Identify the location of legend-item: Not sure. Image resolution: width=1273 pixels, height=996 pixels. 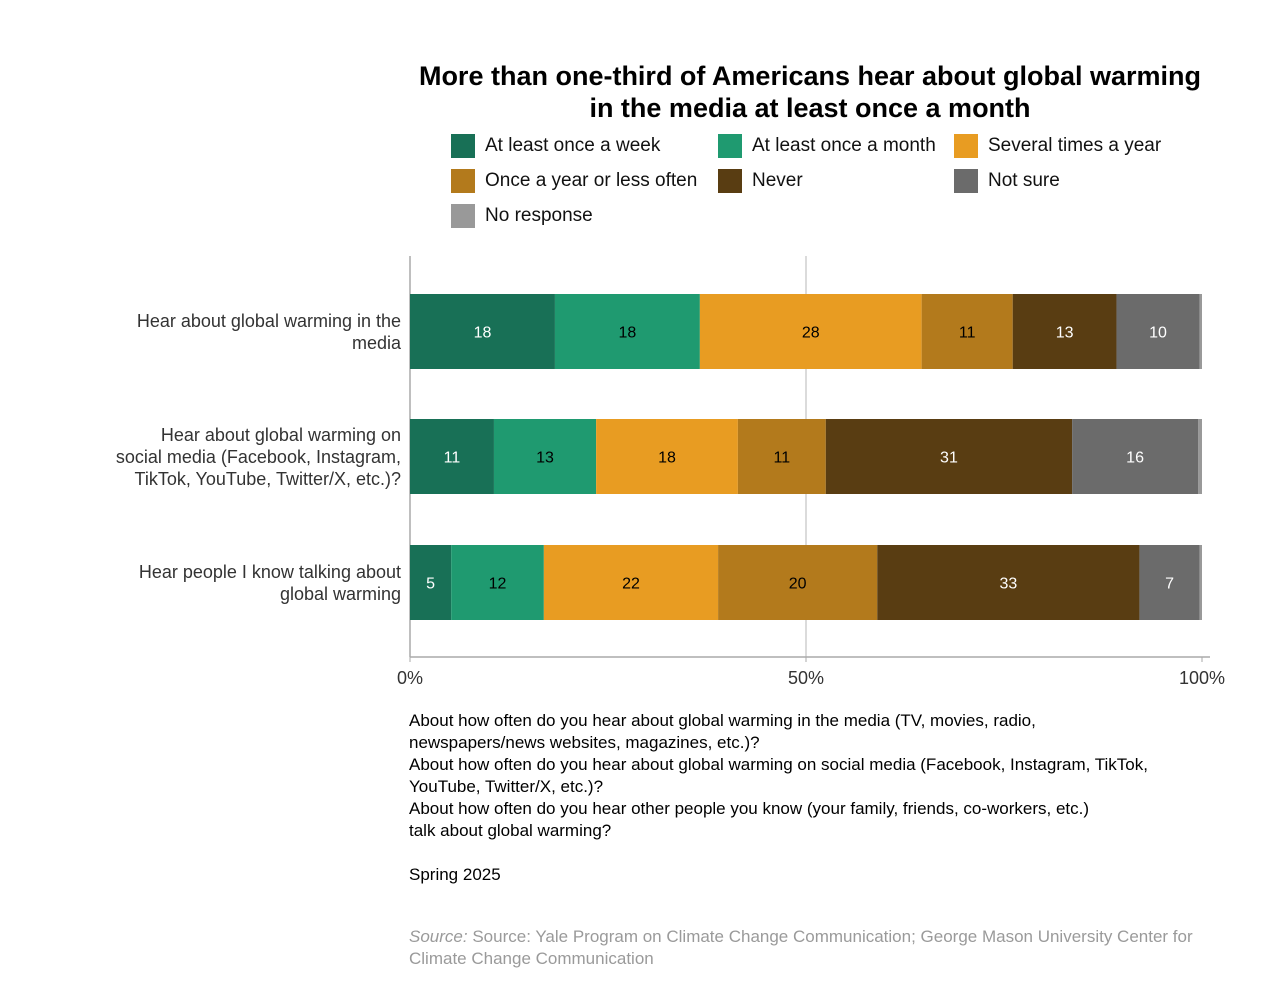
(1007, 181).